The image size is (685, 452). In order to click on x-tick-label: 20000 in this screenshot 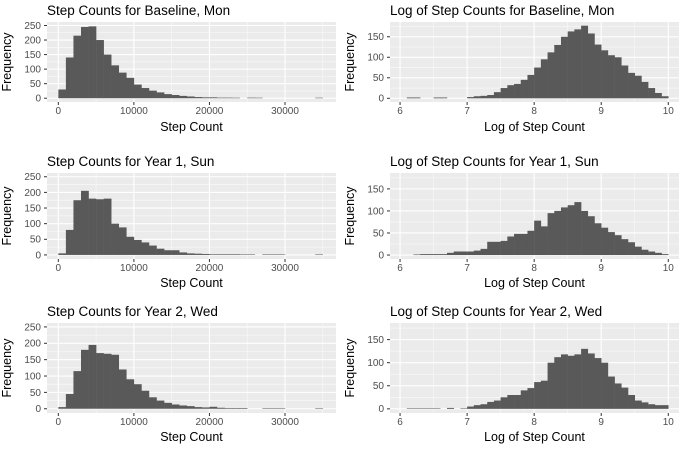, I will do `click(210, 268)`.